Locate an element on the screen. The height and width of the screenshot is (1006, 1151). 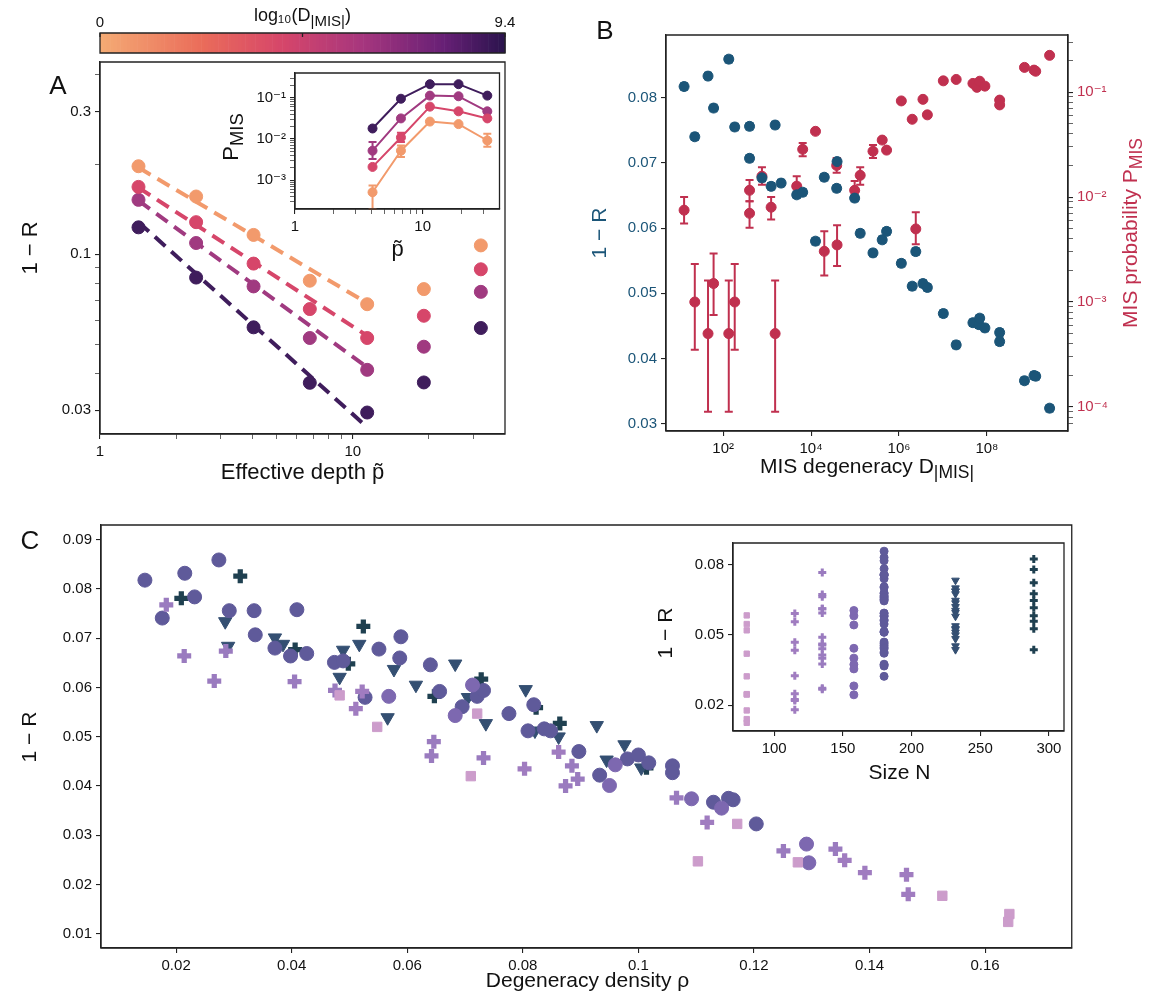
y2-tick-label: 0.04 is located at coordinates (642, 357).